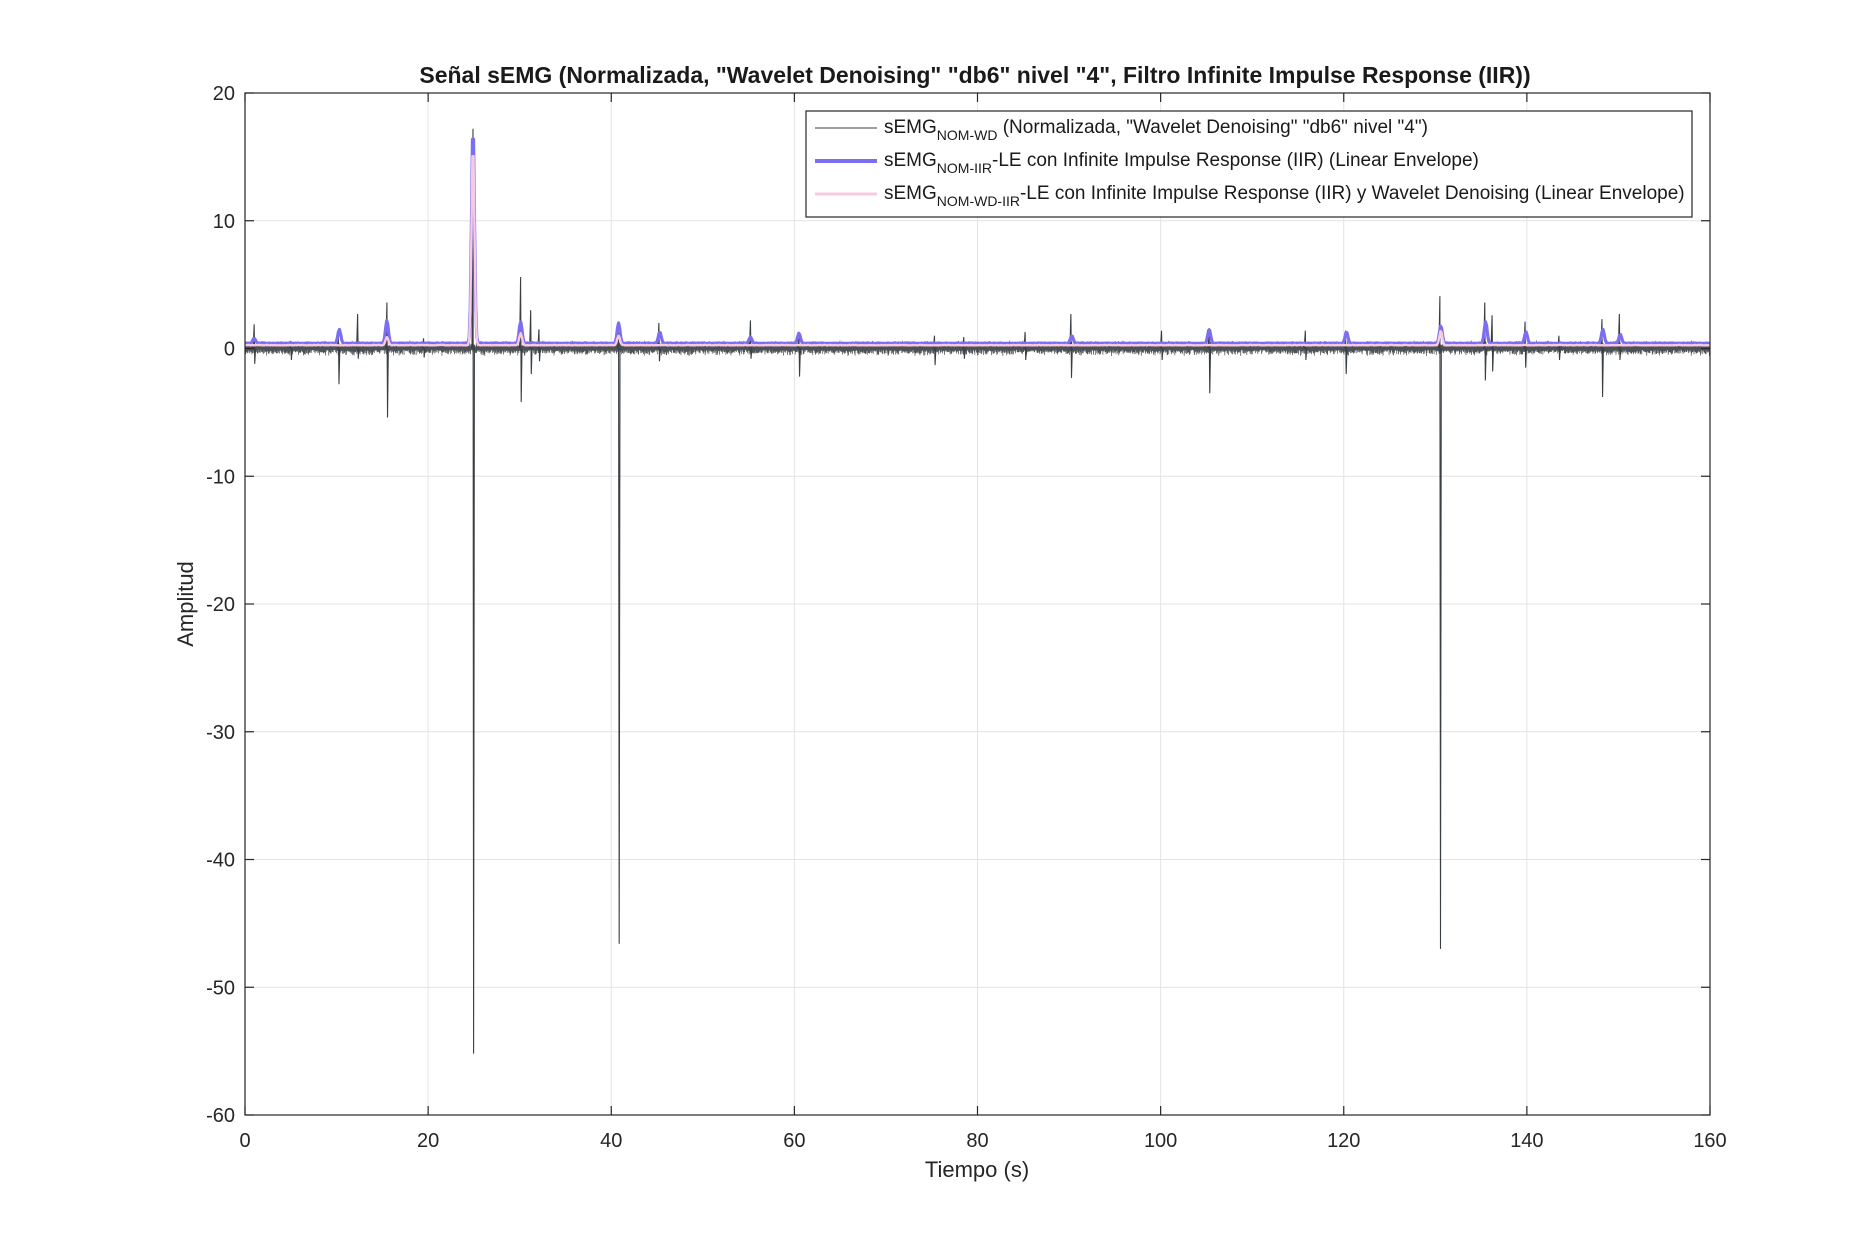  I want to click on y-tick-label: -30, so click(220, 733).